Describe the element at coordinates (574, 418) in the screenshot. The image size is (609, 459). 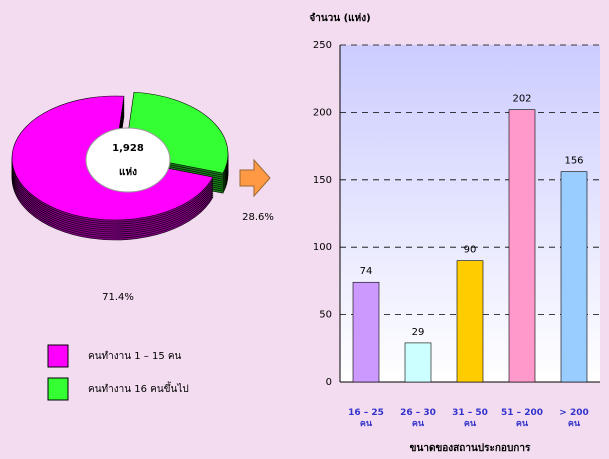
I see `x-tick-label: > 200 คน` at that location.